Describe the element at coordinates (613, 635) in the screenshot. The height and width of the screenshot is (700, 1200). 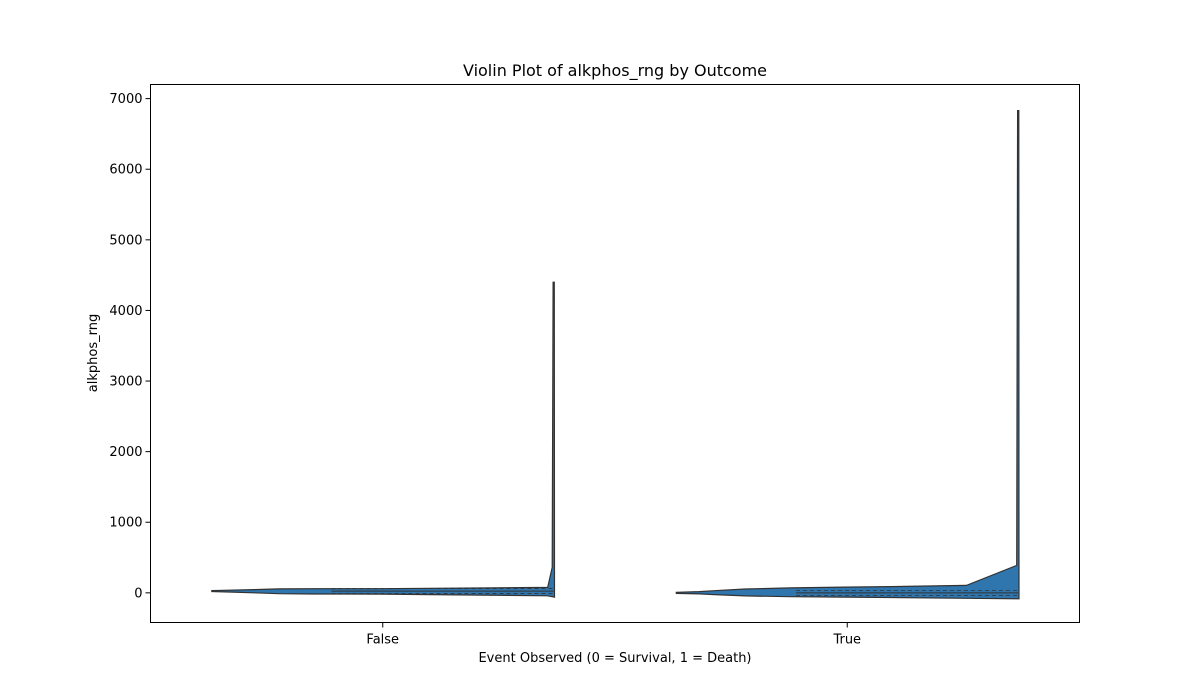
I see `x-axis: False True` at that location.